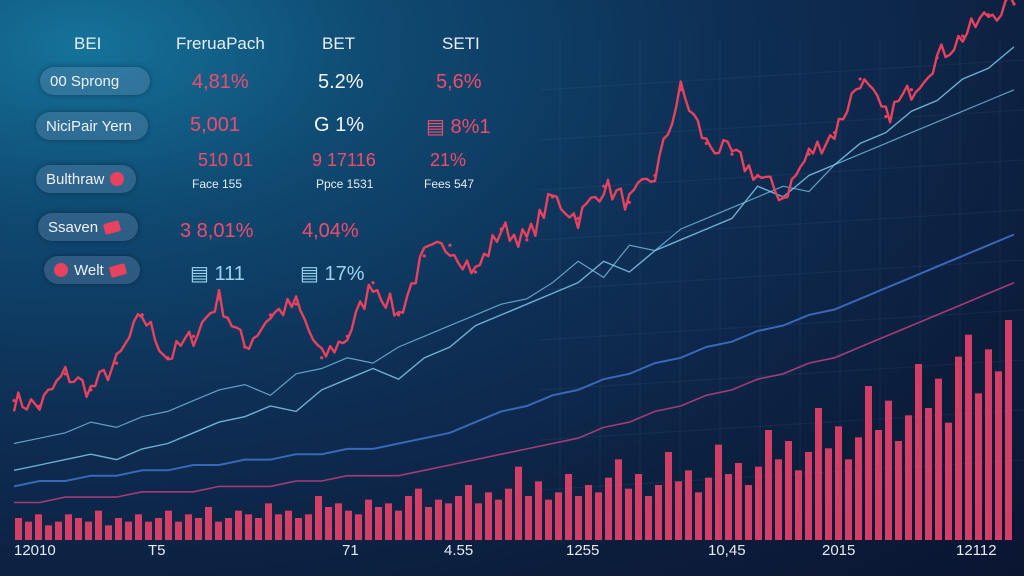 Image resolution: width=1024 pixels, height=576 pixels. What do you see at coordinates (839, 550) in the screenshot?
I see `x-tick-label: 2015` at bounding box center [839, 550].